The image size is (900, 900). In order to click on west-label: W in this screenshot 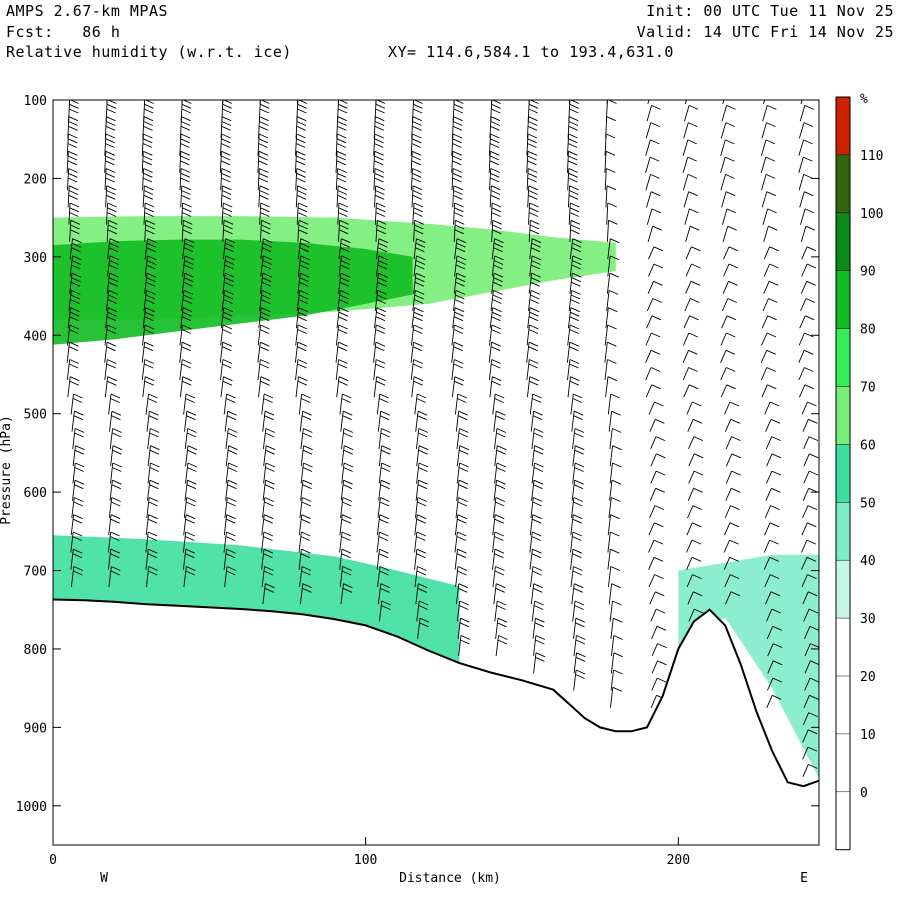, I will do `click(104, 878)`.